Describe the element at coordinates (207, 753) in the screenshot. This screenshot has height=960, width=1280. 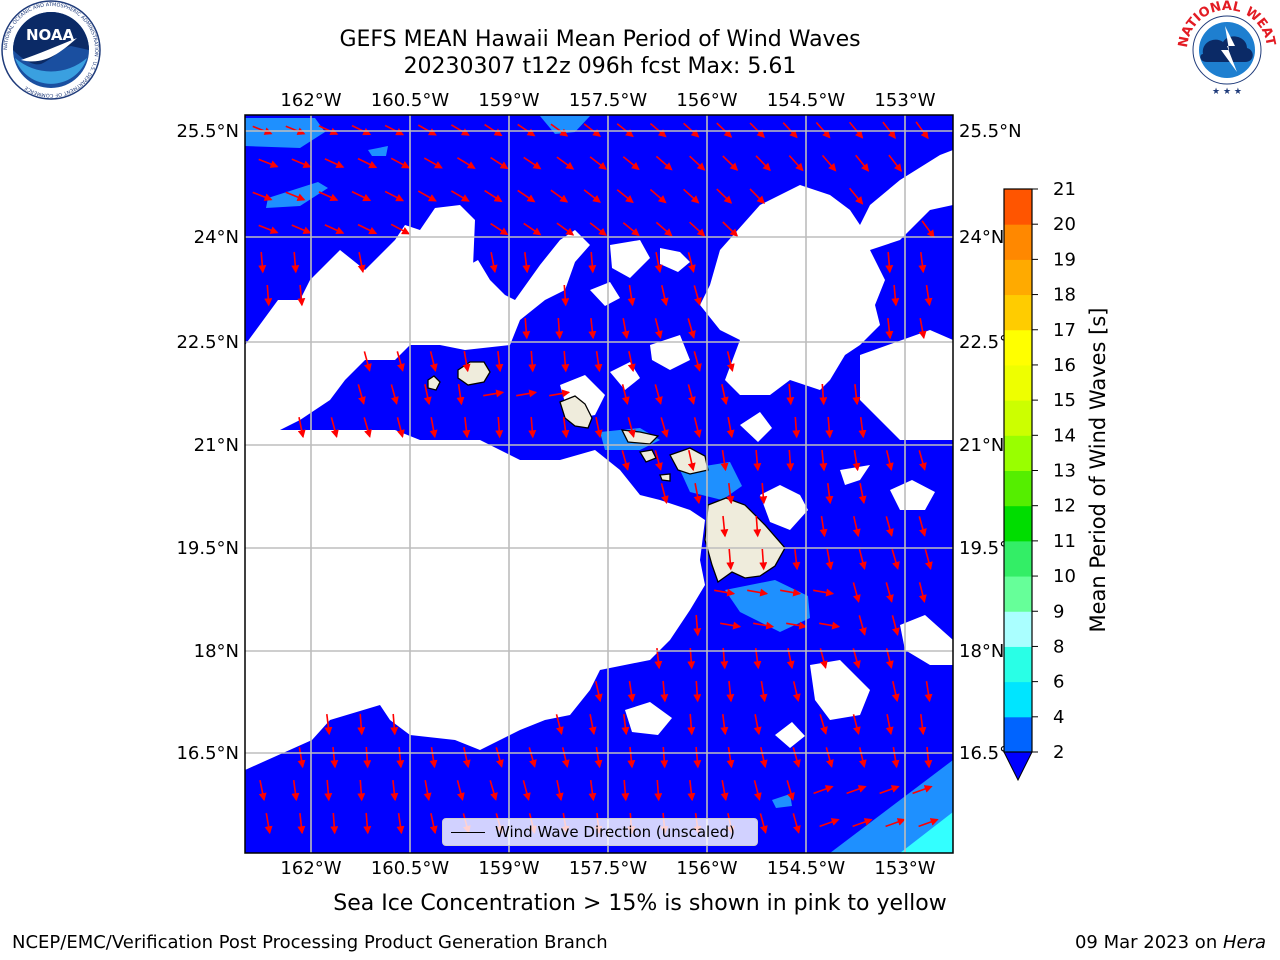
I see `lat-label-left: 16.5°N` at that location.